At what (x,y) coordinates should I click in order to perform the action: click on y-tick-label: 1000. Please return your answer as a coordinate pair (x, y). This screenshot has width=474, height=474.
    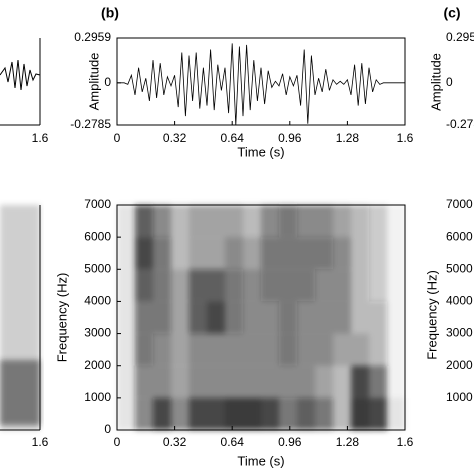
    Looking at the image, I should click on (97, 397).